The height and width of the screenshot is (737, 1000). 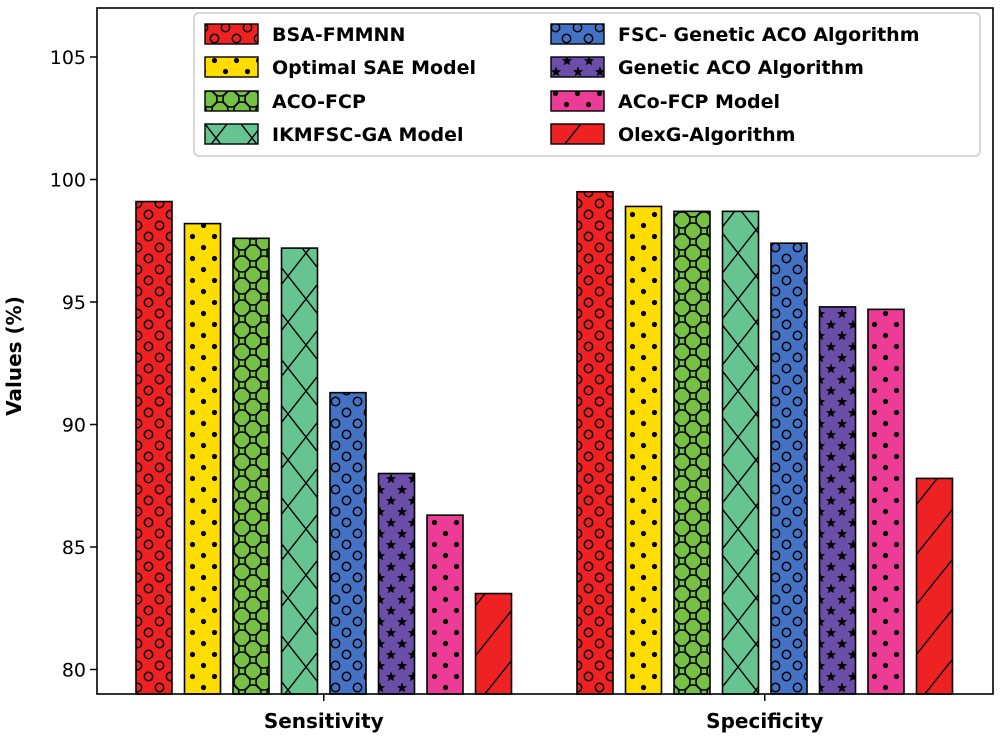 I want to click on legend-swatch-aco-fcp-hatch, so click(x=231, y=101).